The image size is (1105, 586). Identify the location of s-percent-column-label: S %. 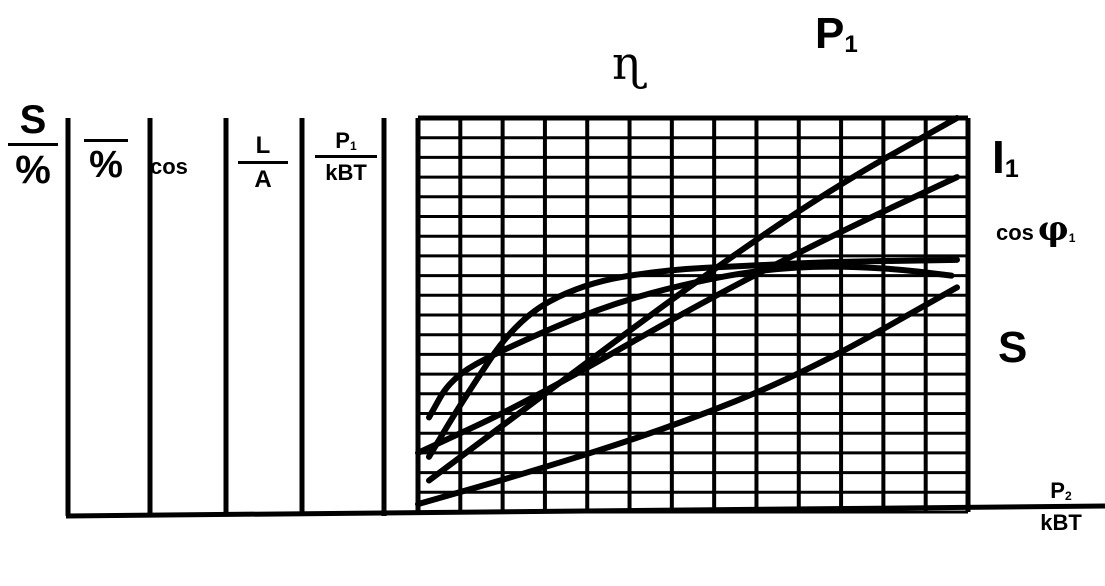
(33, 145).